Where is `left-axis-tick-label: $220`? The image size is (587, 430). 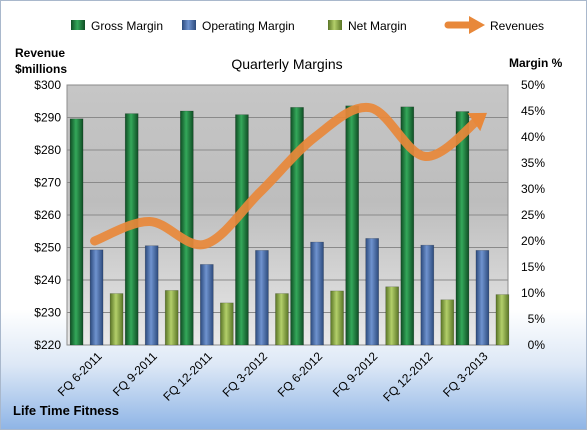
left-axis-tick-label: $220 is located at coordinates (47, 345).